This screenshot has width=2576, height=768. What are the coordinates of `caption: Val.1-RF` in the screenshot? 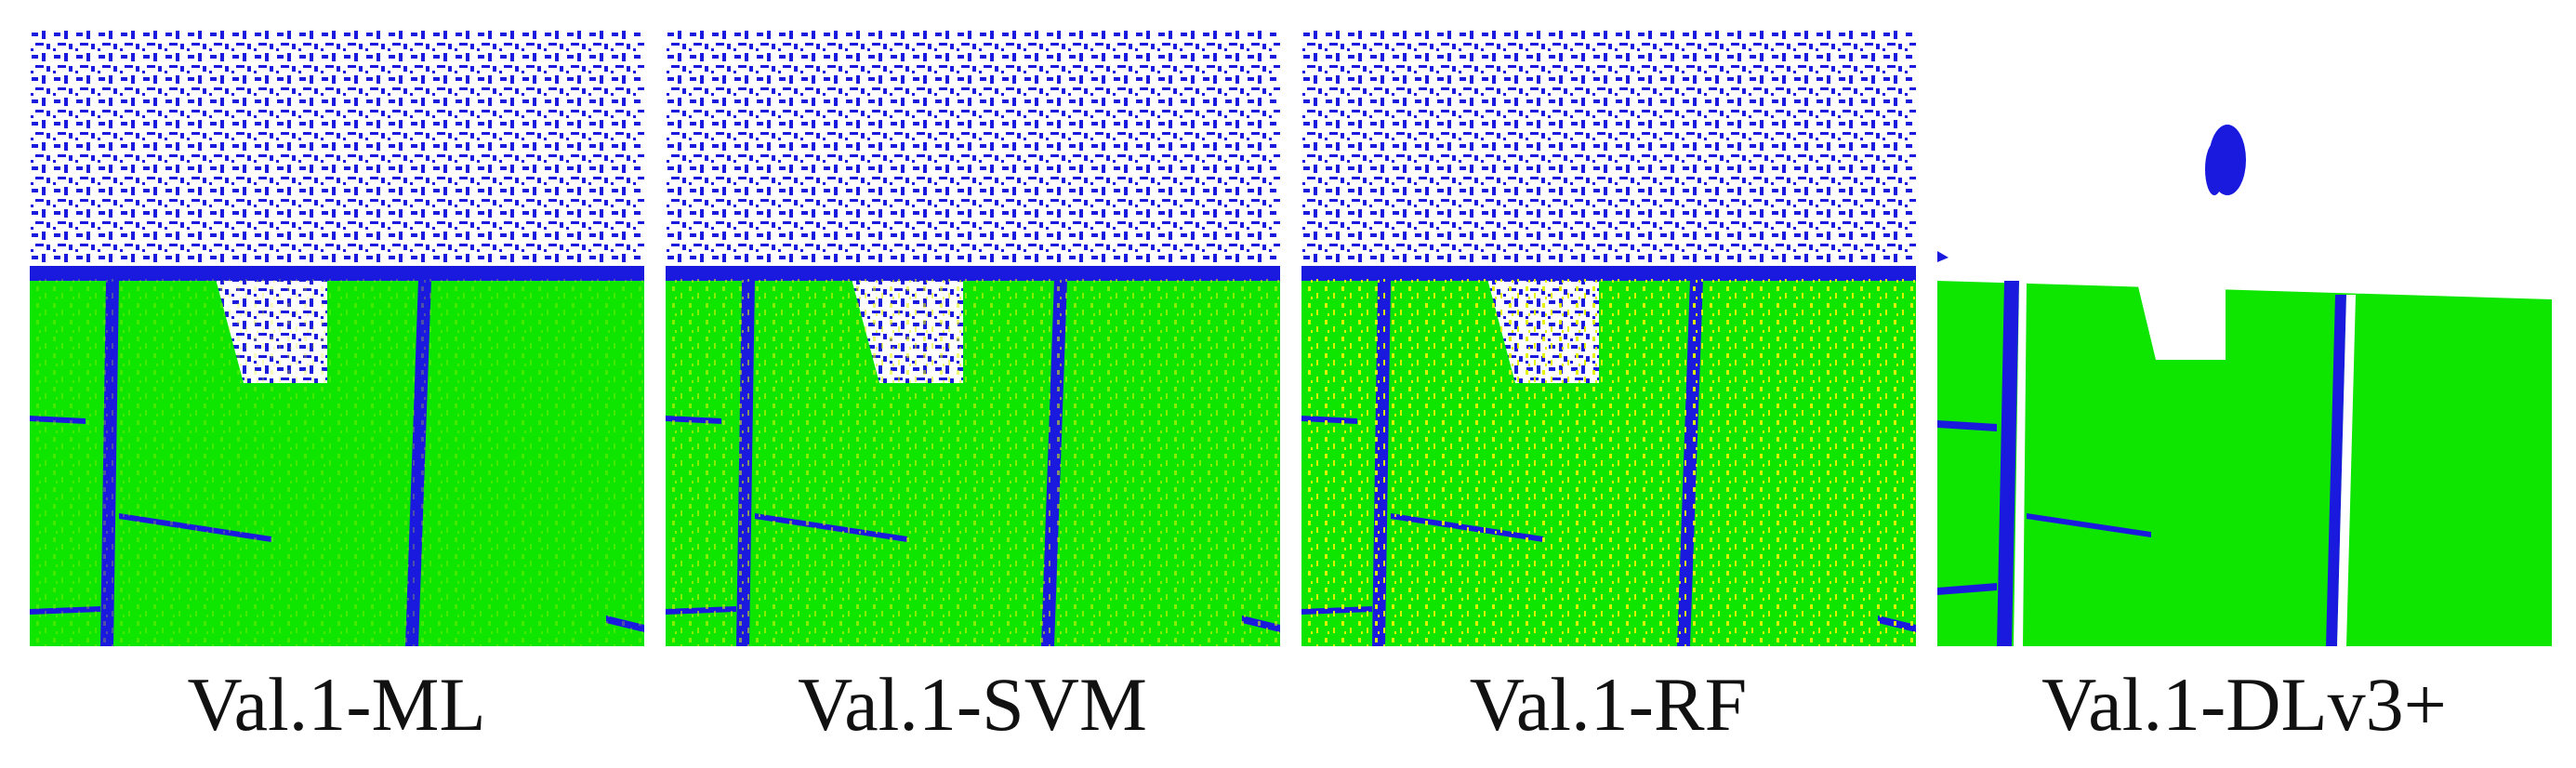 It's located at (1608, 704).